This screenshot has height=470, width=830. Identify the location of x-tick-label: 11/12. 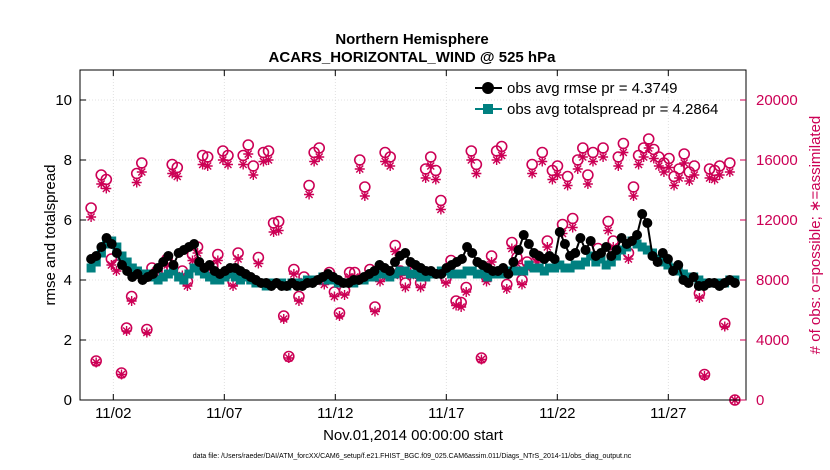
(335, 413).